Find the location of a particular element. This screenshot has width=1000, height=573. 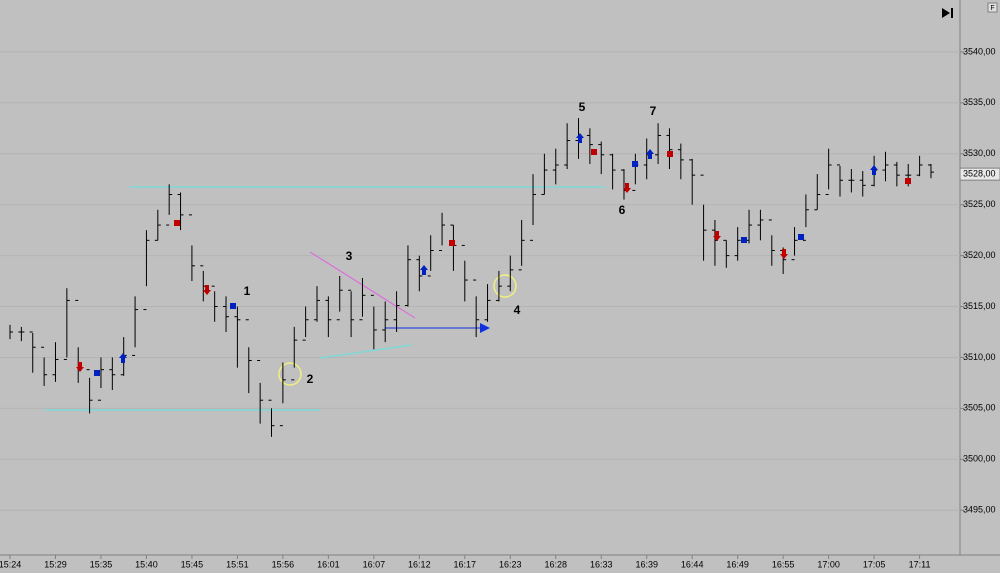

annotation: 1 is located at coordinates (247, 291).